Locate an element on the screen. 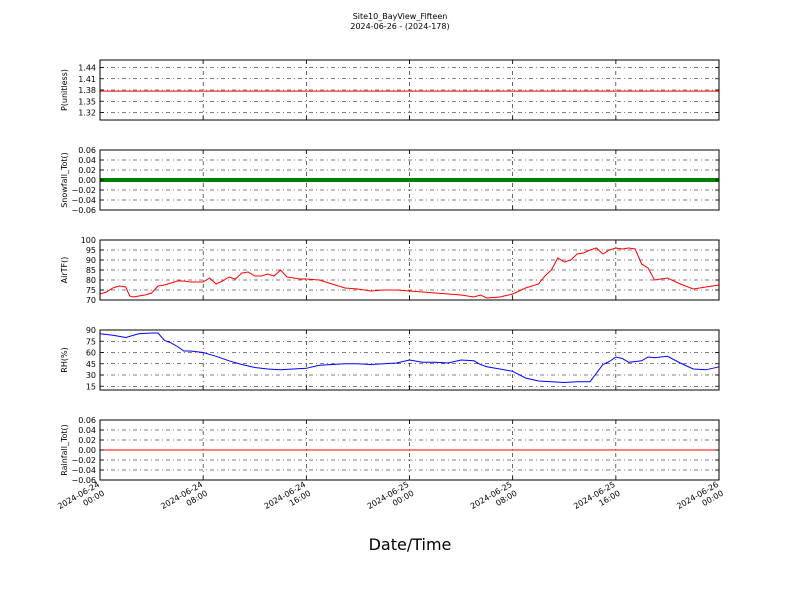  y-tick-label: 1.32 is located at coordinates (87, 113).